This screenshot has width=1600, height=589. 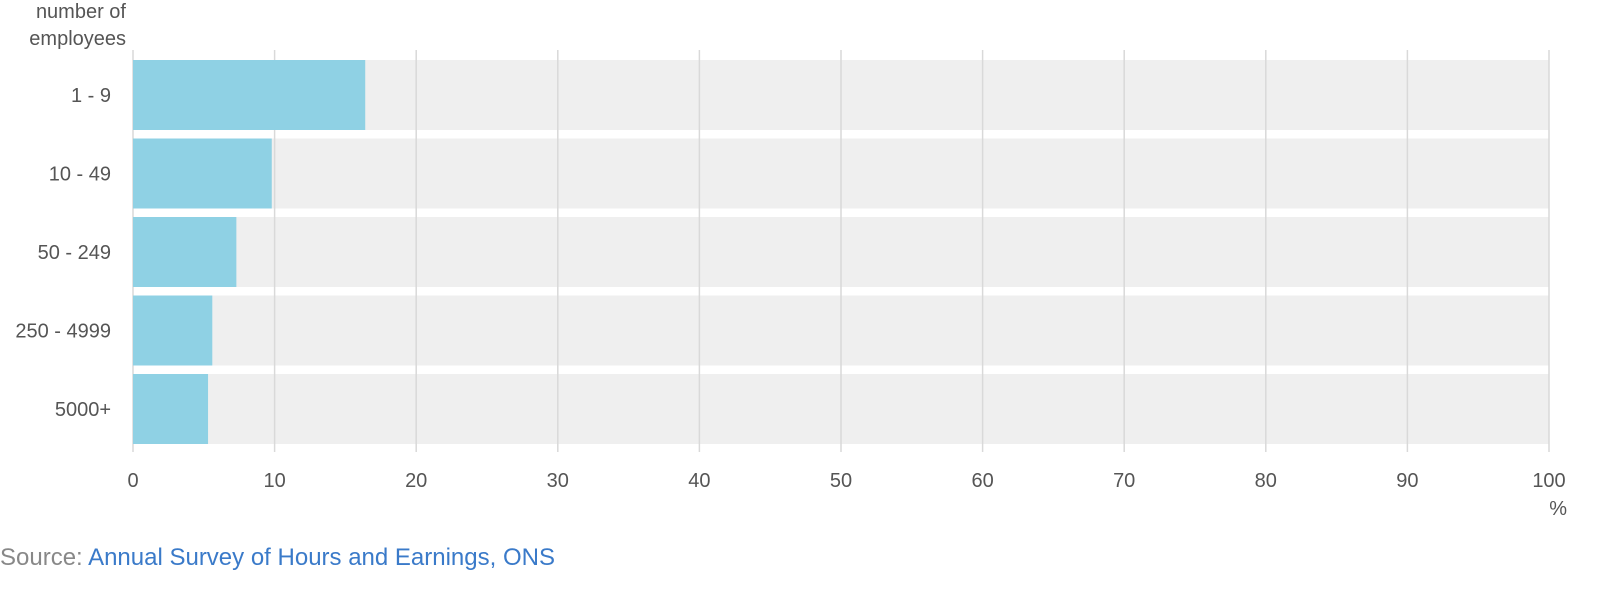 What do you see at coordinates (83, 410) in the screenshot?
I see `y-tick-label-5000: 5000+` at bounding box center [83, 410].